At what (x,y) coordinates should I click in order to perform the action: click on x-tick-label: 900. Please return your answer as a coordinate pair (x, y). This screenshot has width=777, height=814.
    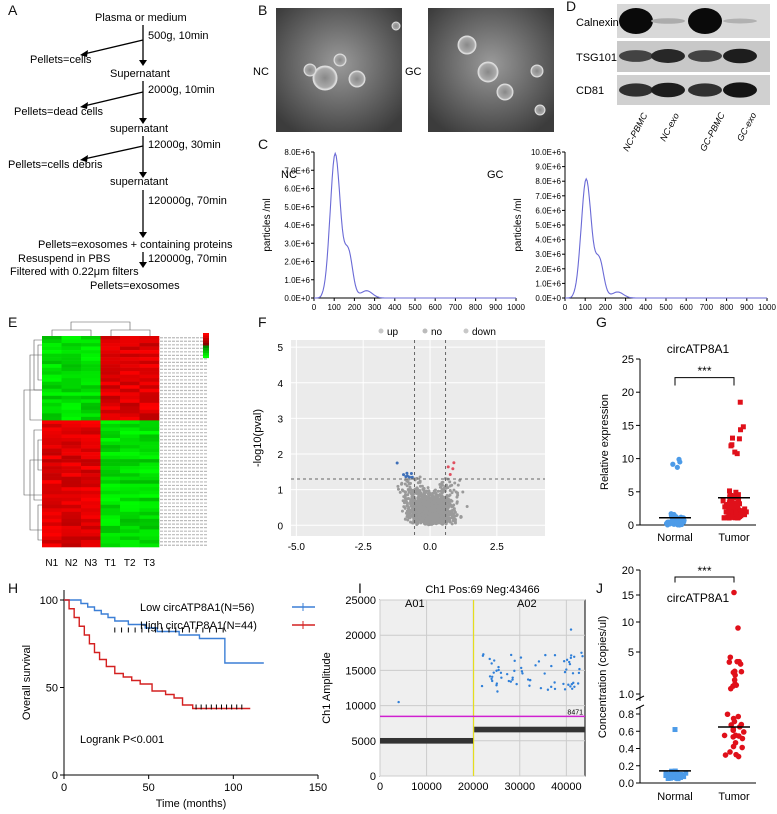
    Looking at the image, I should click on (747, 307).